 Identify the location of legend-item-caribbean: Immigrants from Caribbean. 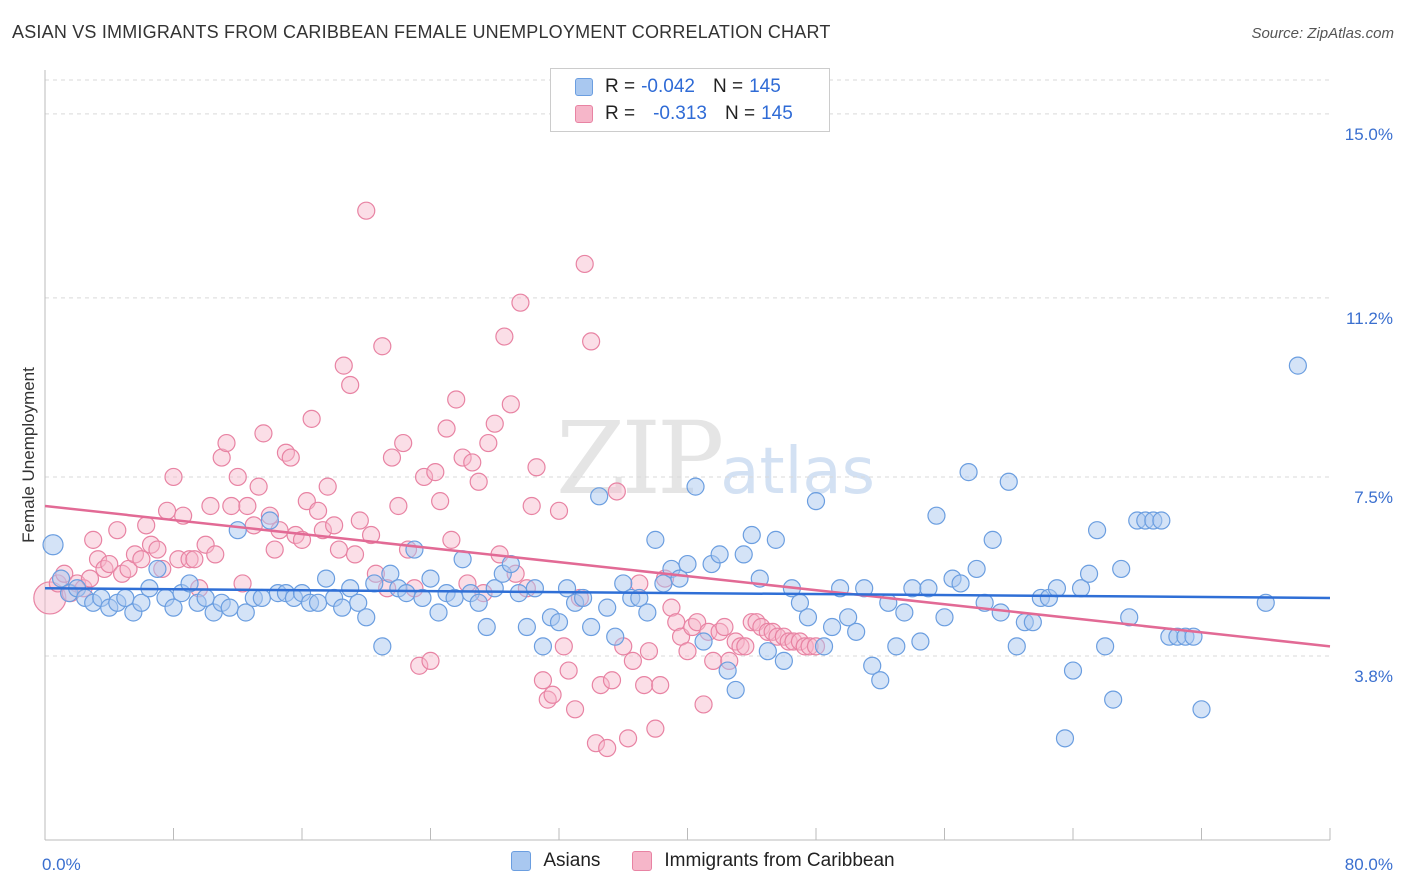
(763, 861).